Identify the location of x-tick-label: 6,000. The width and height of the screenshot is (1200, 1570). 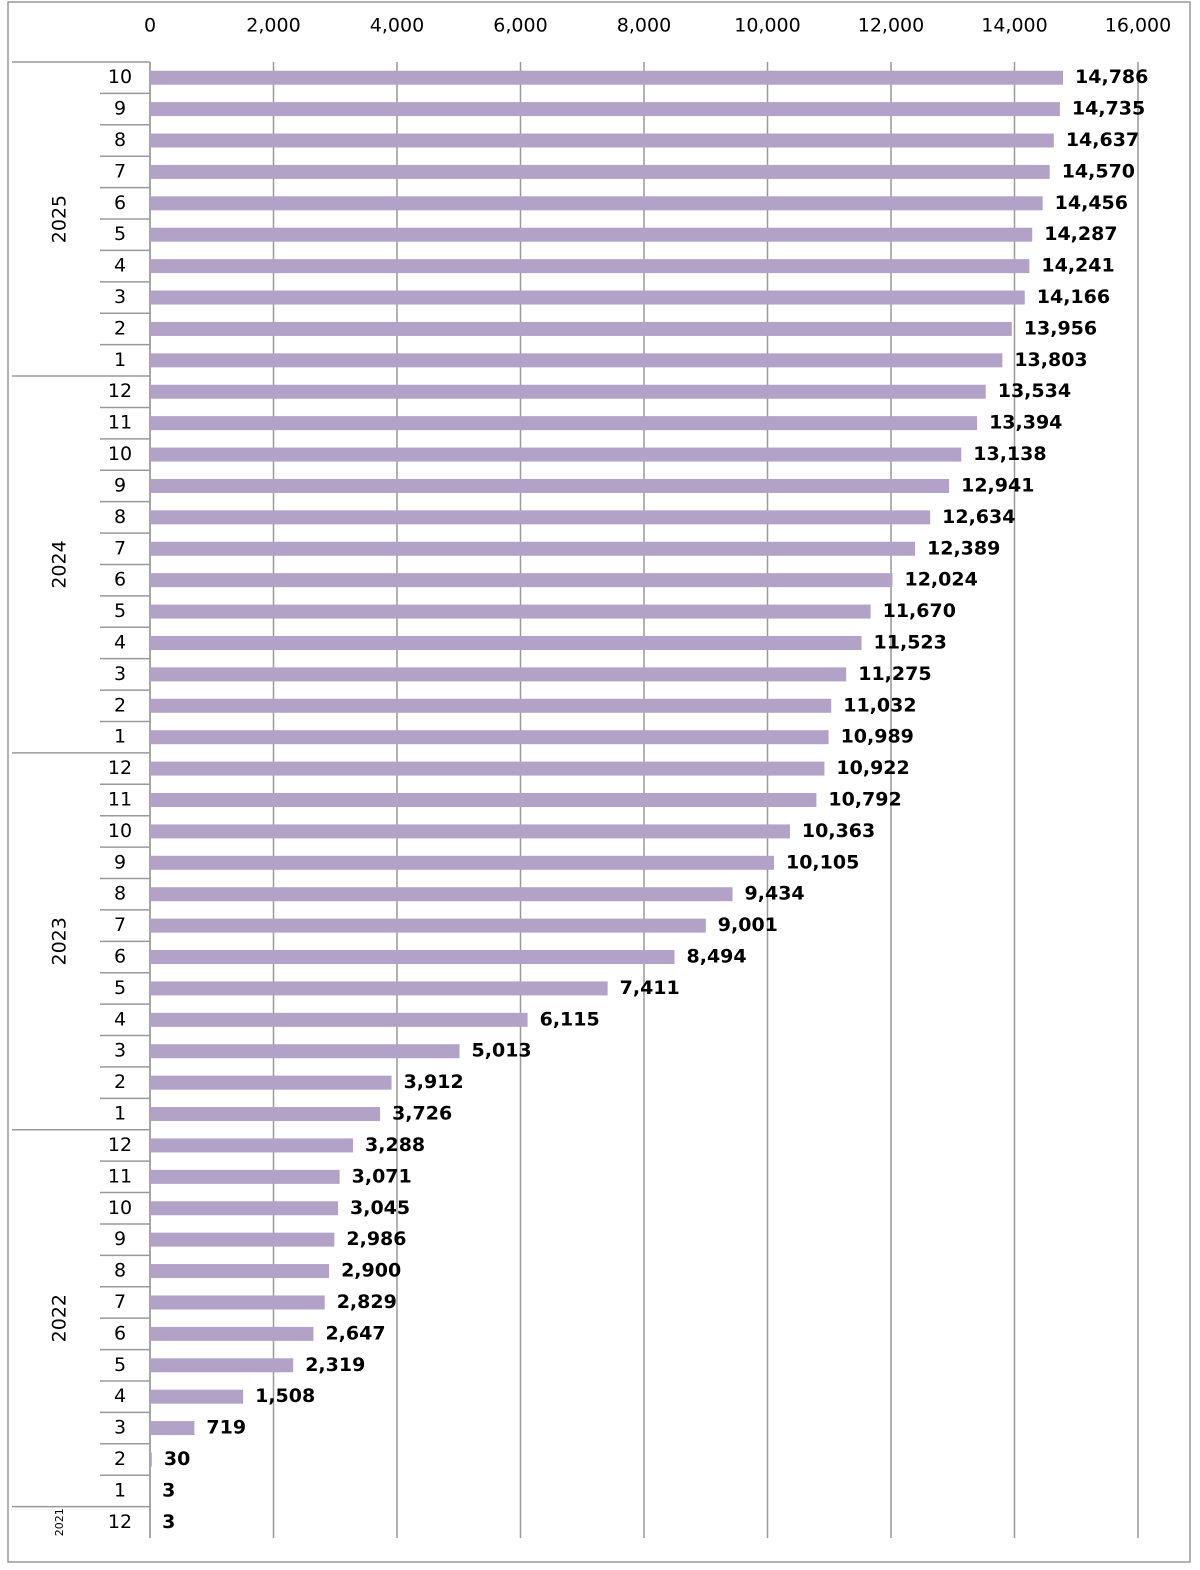
(520, 26).